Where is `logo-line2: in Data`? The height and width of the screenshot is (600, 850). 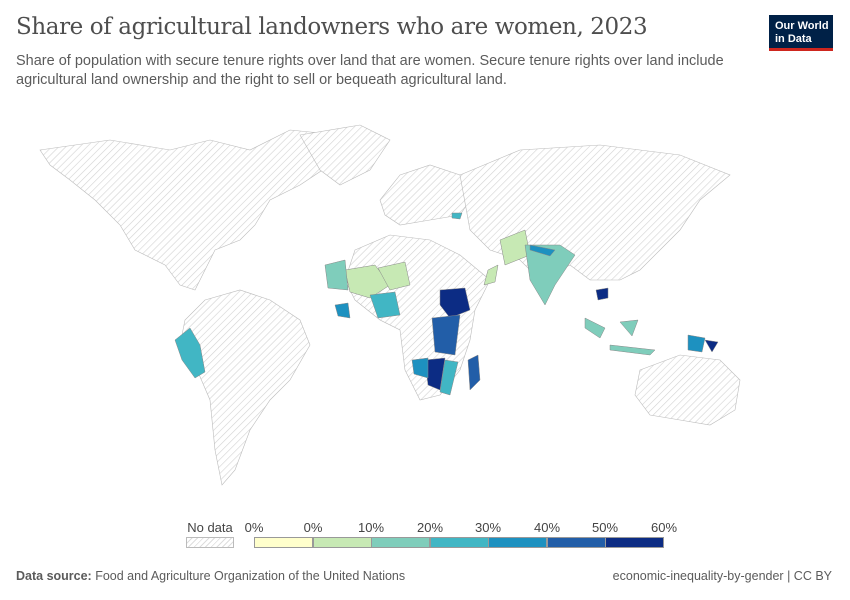 logo-line2: in Data is located at coordinates (793, 39).